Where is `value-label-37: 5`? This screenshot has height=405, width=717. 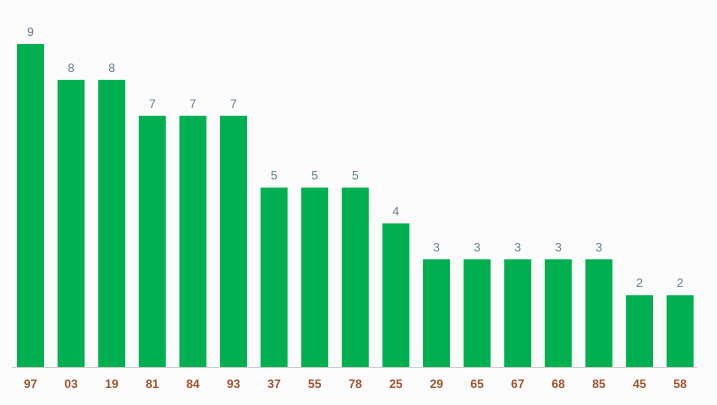
value-label-37: 5 is located at coordinates (274, 176).